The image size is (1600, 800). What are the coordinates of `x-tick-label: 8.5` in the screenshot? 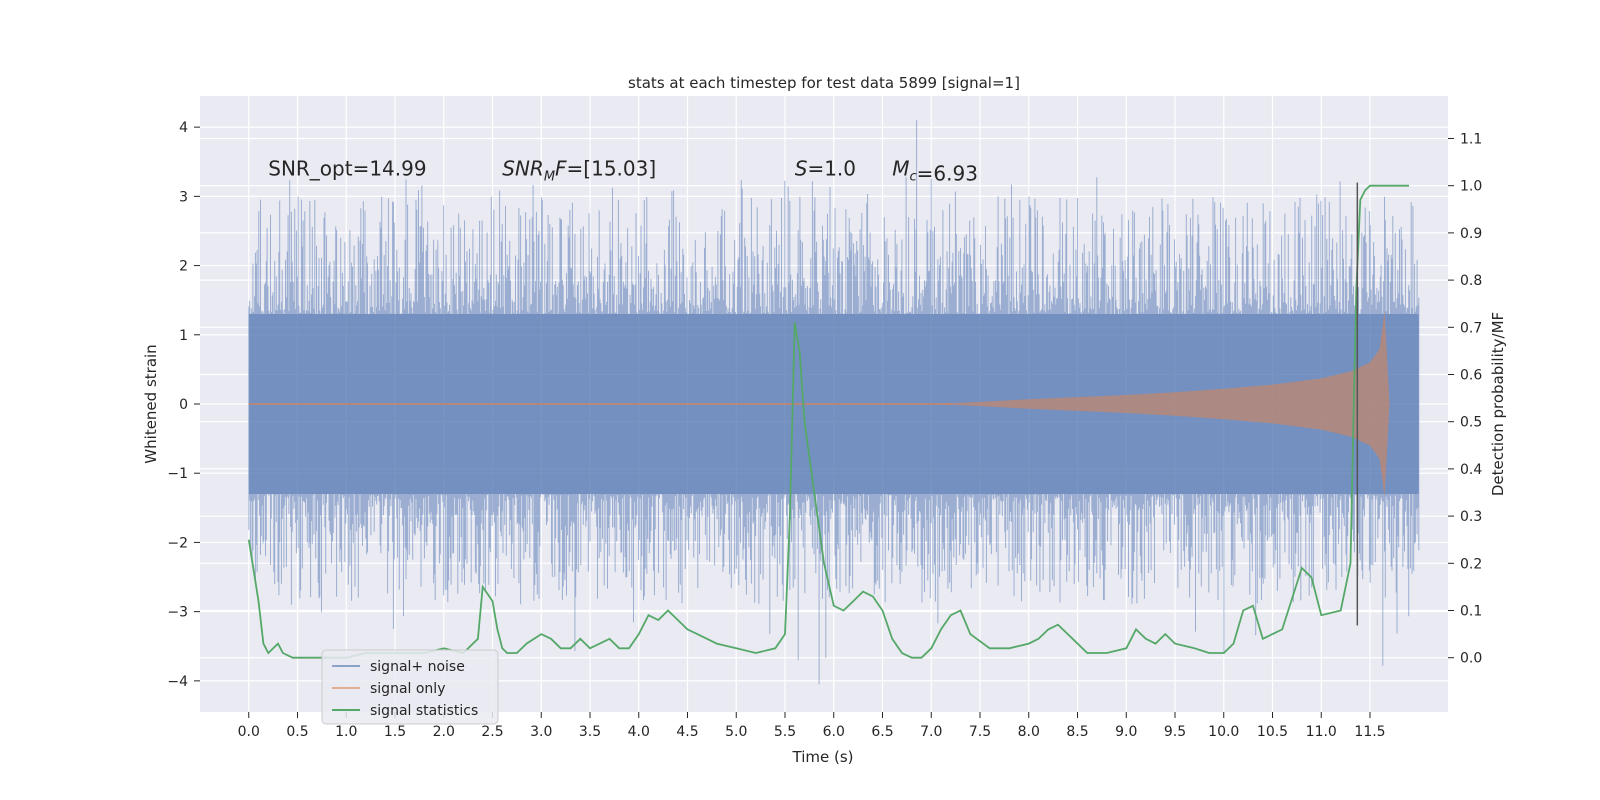 It's located at (1077, 732).